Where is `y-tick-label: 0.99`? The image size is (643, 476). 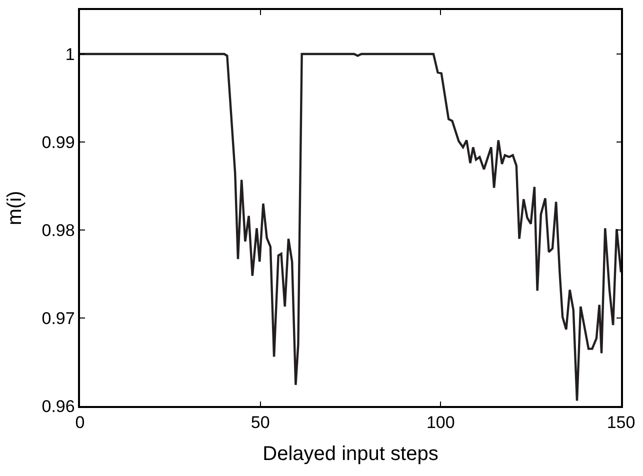 y-tick-label: 0.99 is located at coordinates (58, 142).